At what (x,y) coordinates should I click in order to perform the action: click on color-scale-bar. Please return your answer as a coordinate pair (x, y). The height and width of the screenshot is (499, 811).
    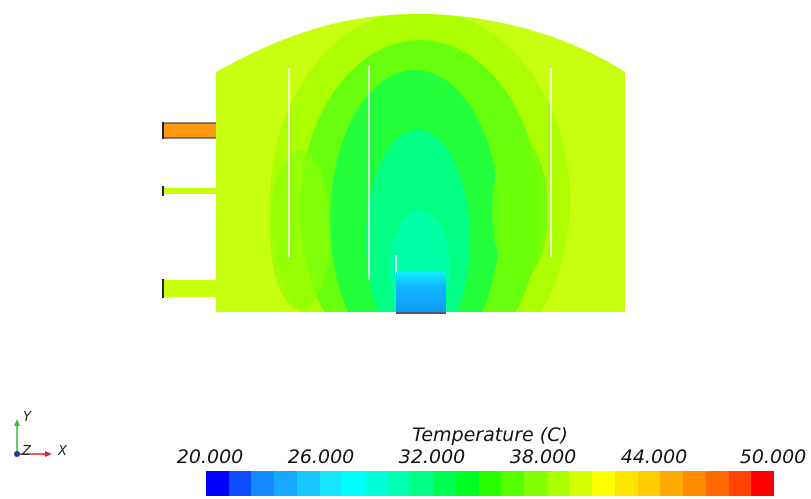
    Looking at the image, I should click on (490, 483).